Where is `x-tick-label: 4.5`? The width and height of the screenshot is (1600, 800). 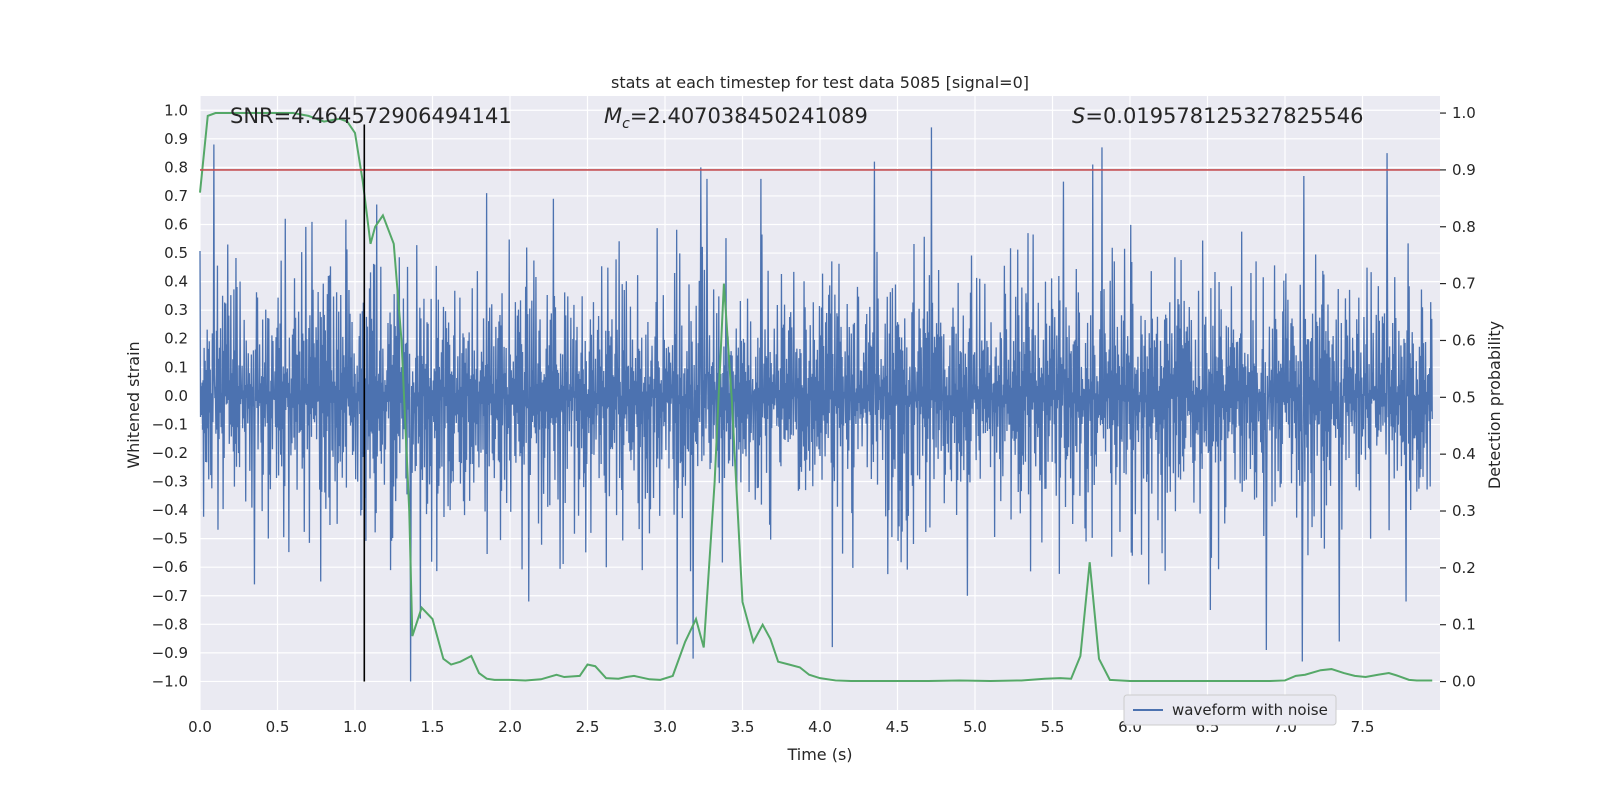
x-tick-label: 4.5 is located at coordinates (898, 727).